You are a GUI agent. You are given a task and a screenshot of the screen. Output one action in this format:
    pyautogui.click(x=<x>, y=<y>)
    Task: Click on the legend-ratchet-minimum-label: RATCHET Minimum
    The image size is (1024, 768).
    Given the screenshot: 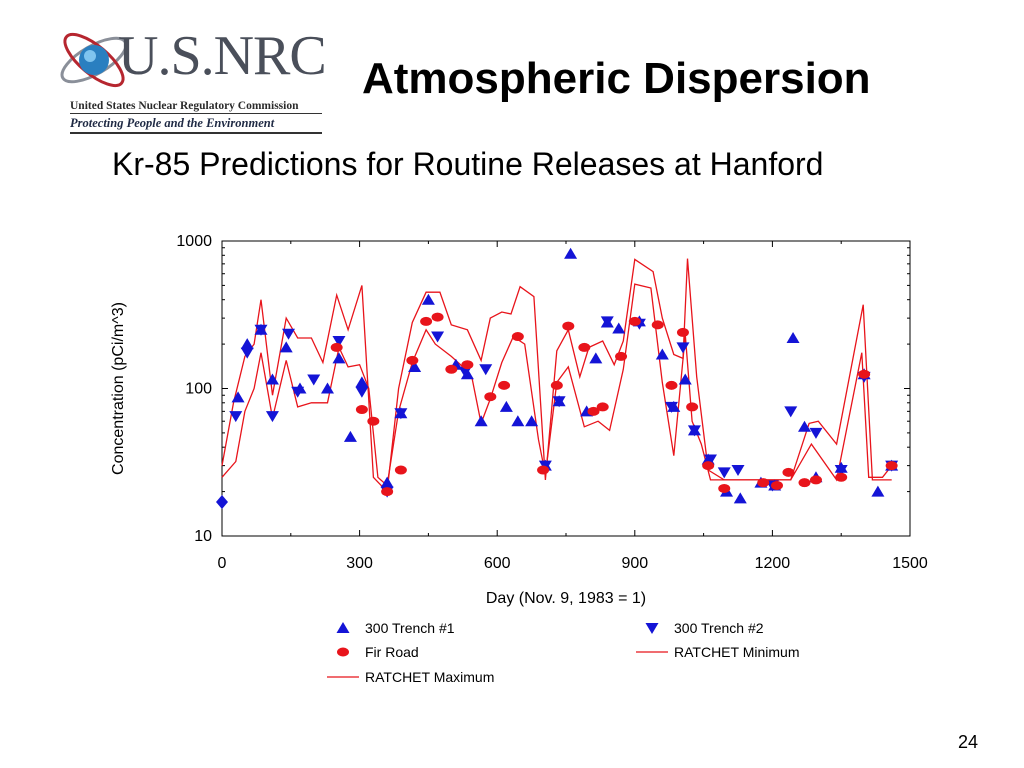 What is the action you would take?
    pyautogui.click(x=737, y=652)
    